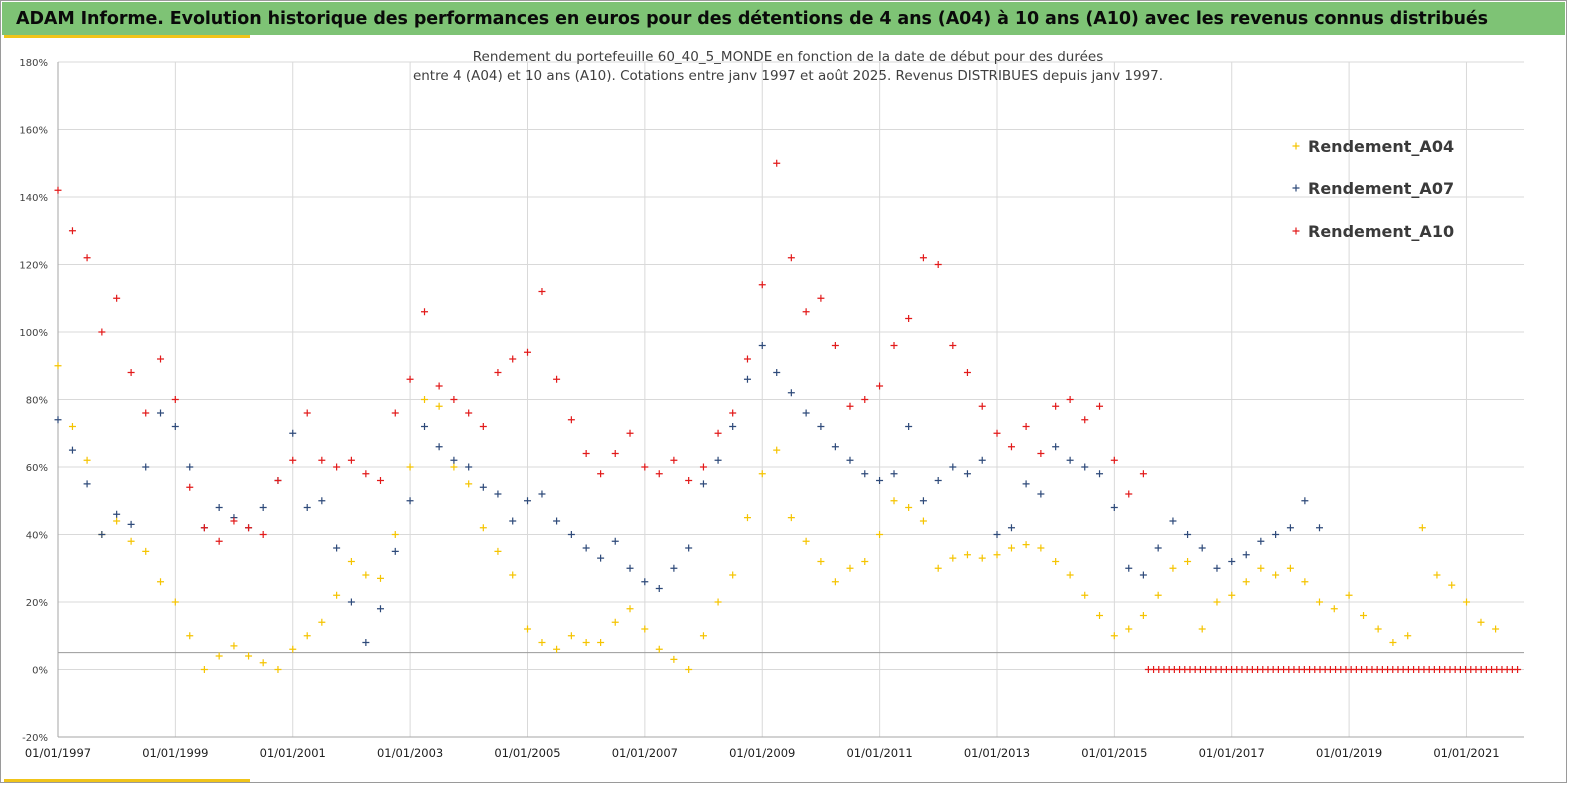 The height and width of the screenshot is (785, 1569). Describe the element at coordinates (997, 753) in the screenshot. I see `x-tick-label: 01/01/2013` at that location.